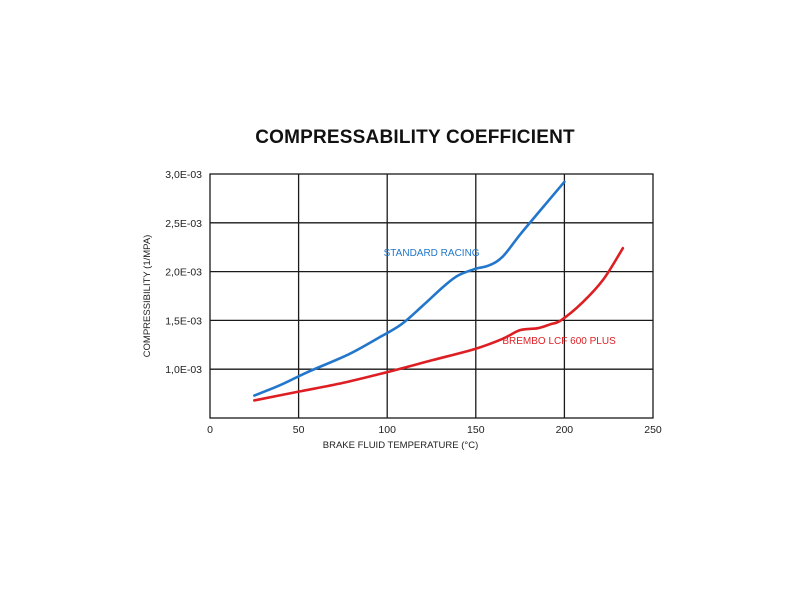 Image resolution: width=800 pixels, height=600 pixels. I want to click on x-tick-label: 250, so click(653, 430).